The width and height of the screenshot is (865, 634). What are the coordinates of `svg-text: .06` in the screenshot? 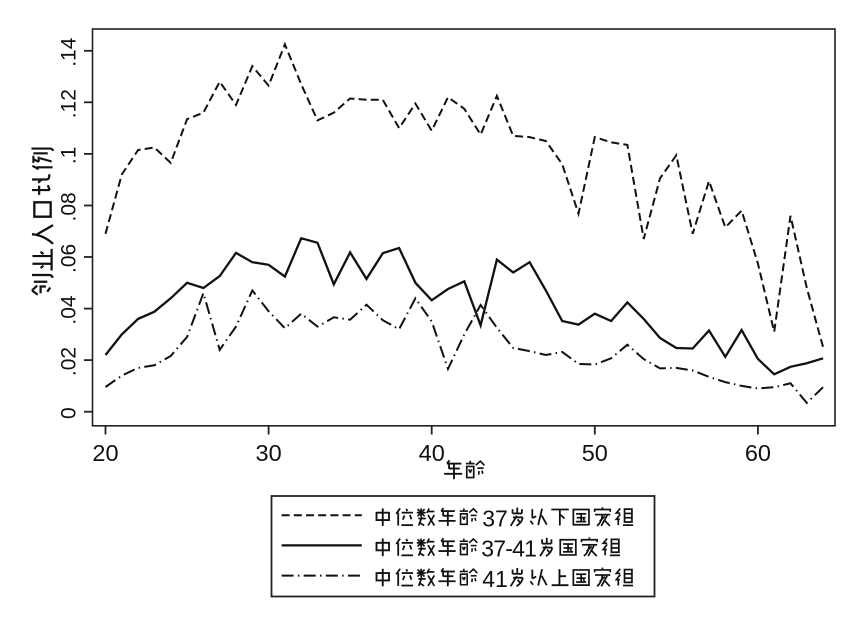 It's located at (69, 258).